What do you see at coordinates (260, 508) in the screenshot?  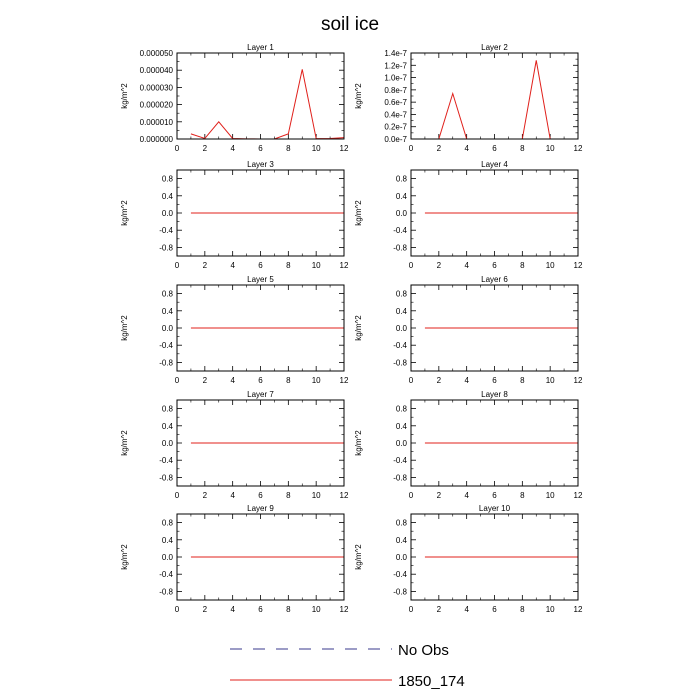 I see `panel-title: Layer 9` at bounding box center [260, 508].